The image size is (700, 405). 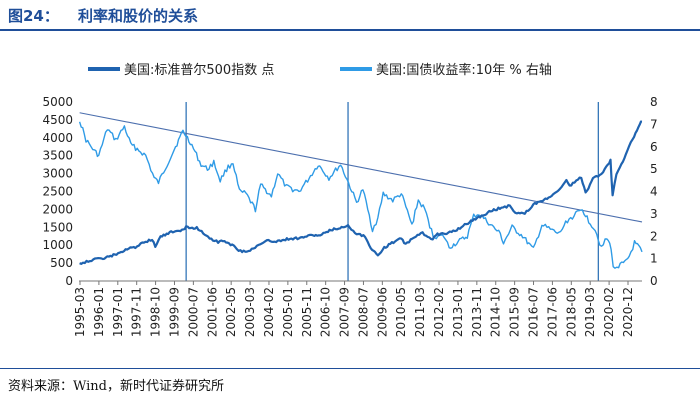 What do you see at coordinates (382, 312) in the screenshot?
I see `x-tick-label: 2009-06` at bounding box center [382, 312].